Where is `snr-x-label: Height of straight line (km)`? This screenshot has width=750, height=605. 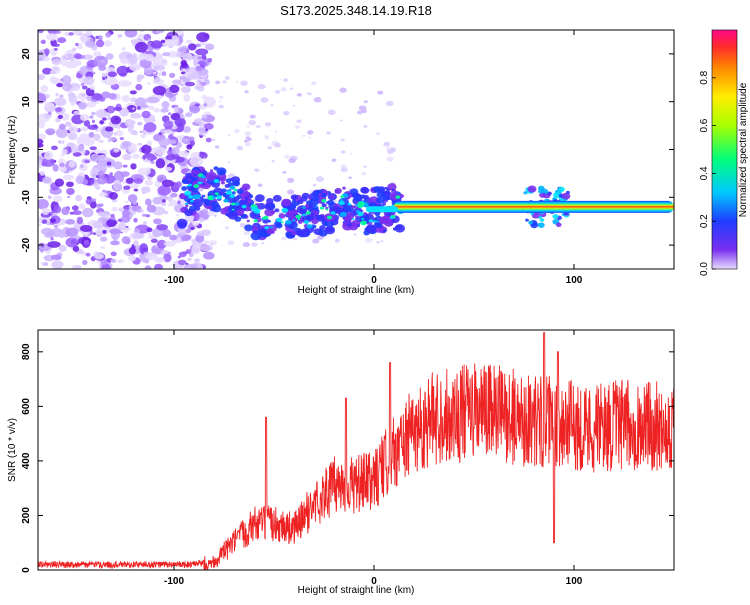
snr-x-label: Height of straight line (km) is located at coordinates (356, 590).